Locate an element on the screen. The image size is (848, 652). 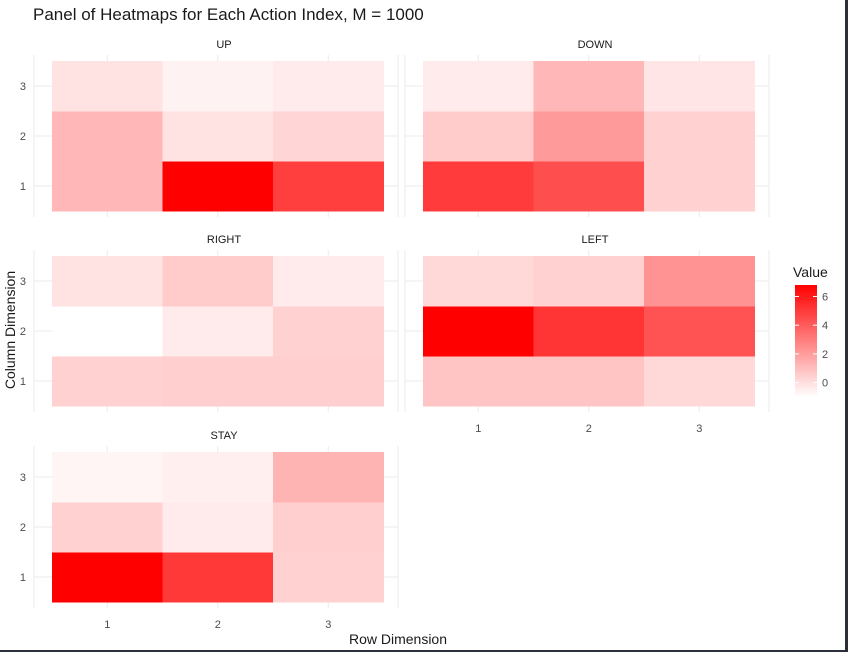
heatmap-tile-right-x1-y3 is located at coordinates (107, 281).